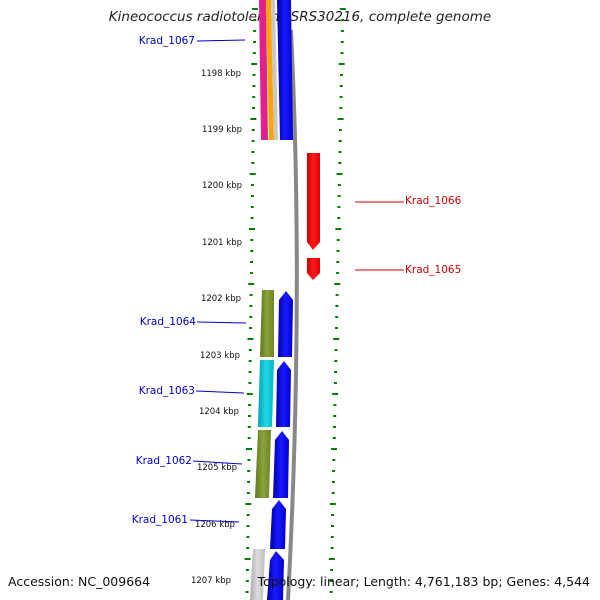 Image resolution: width=600 pixels, height=600 pixels. I want to click on ruler-label: 1207 kbp, so click(211, 581).